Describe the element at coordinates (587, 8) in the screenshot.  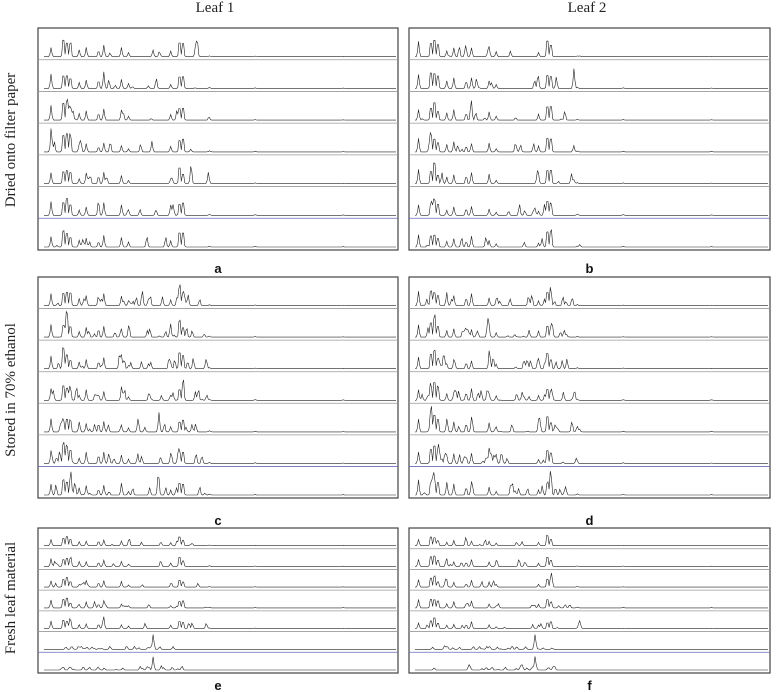
I see `column-header: Leaf 2` at that location.